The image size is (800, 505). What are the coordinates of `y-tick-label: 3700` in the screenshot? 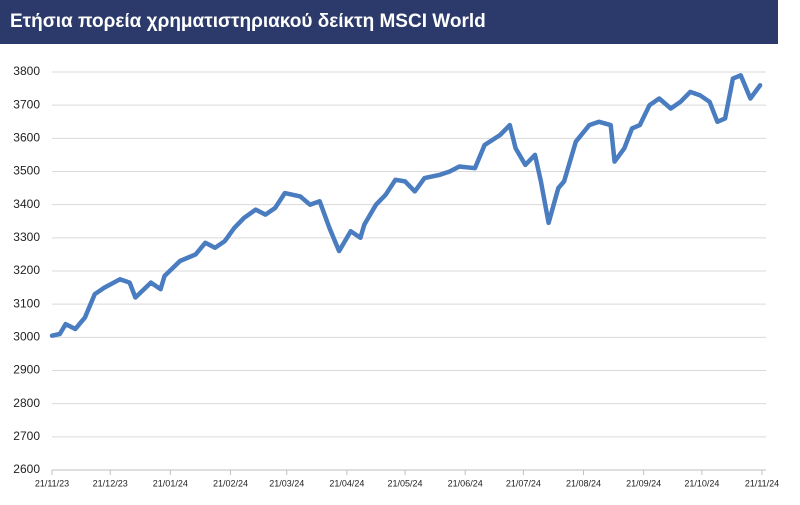 It's located at (26, 104).